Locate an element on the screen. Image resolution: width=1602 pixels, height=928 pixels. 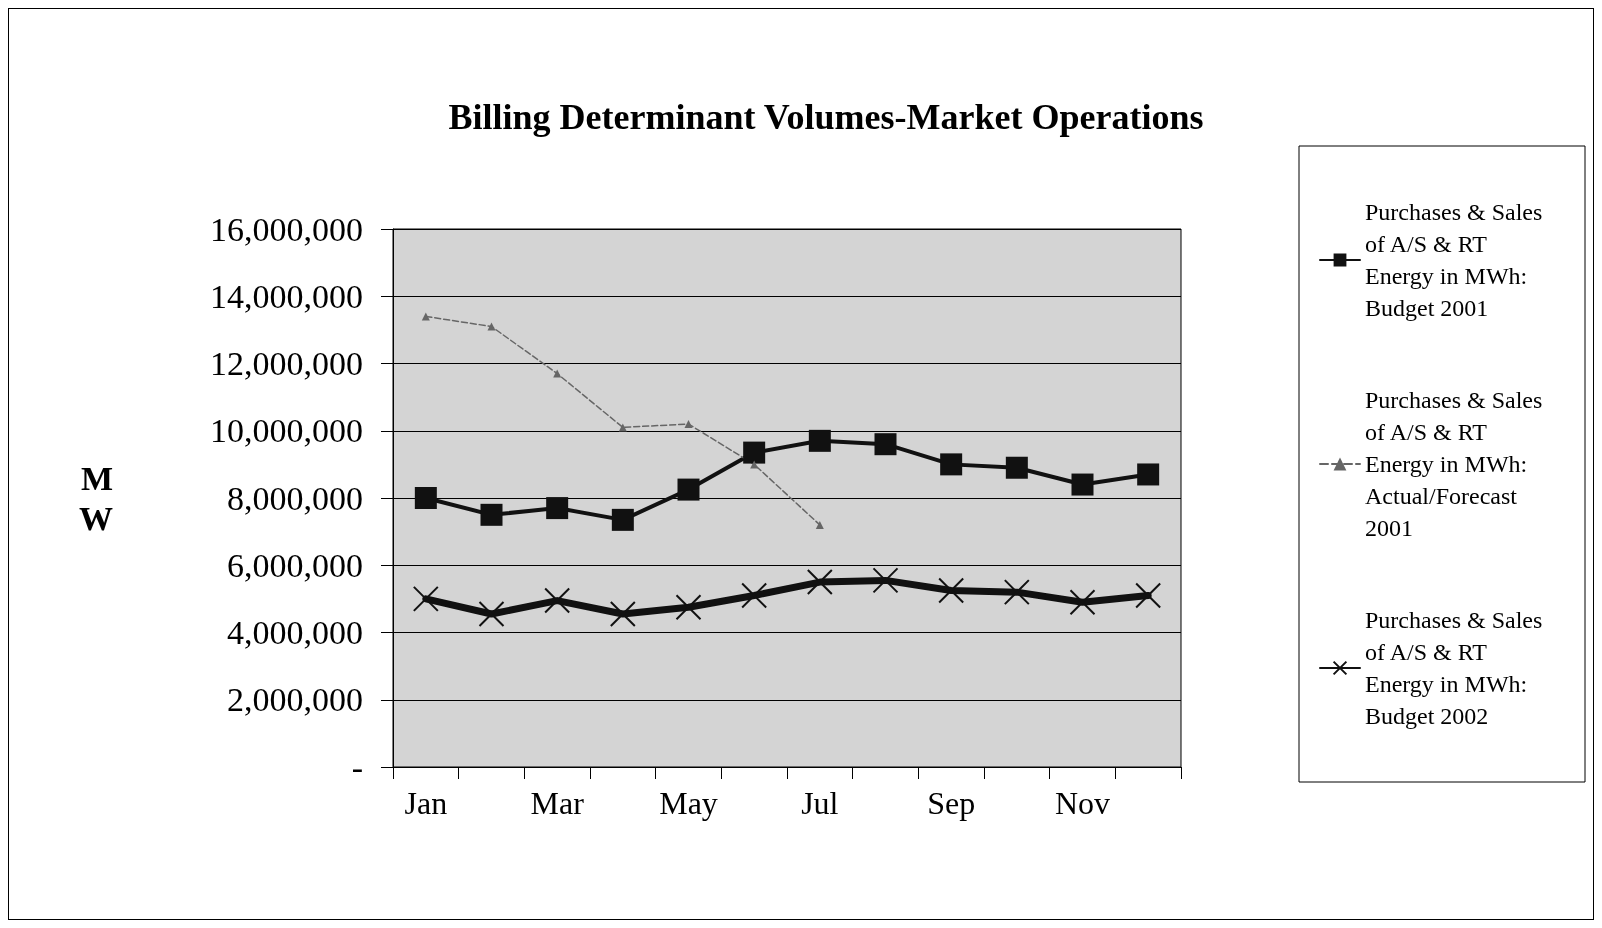
legend-label: Purchases & Sales of A/S & RT Energy in MWh: Budget 2002 is located at coordinates (1457, 668).